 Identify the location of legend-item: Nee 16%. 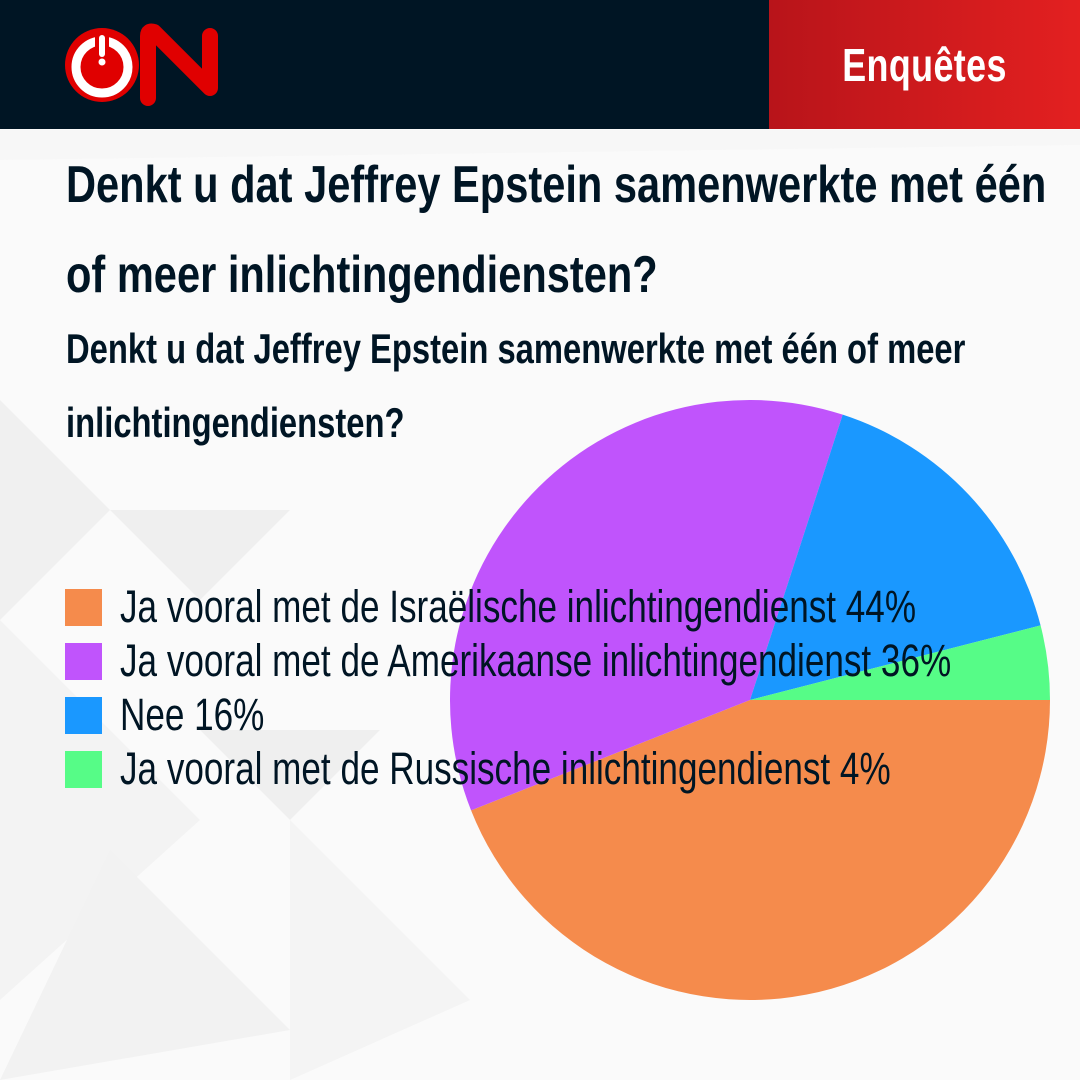
(572, 715).